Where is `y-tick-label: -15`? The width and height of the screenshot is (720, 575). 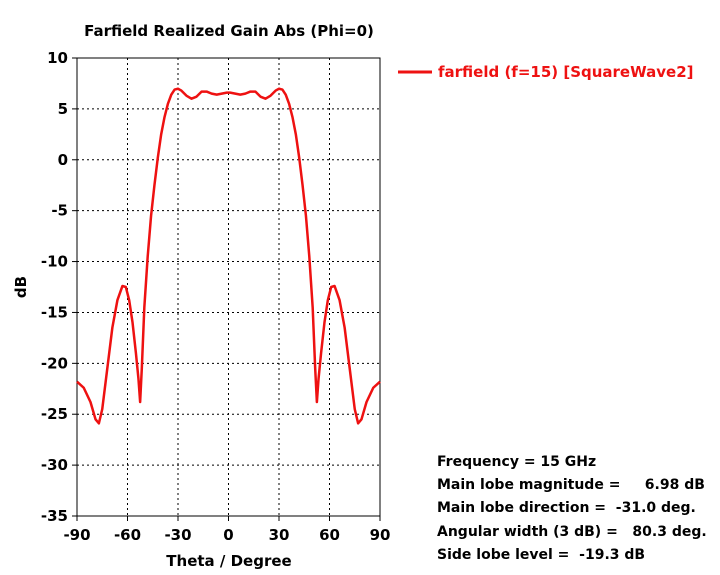
y-tick-label: -15 is located at coordinates (54, 312).